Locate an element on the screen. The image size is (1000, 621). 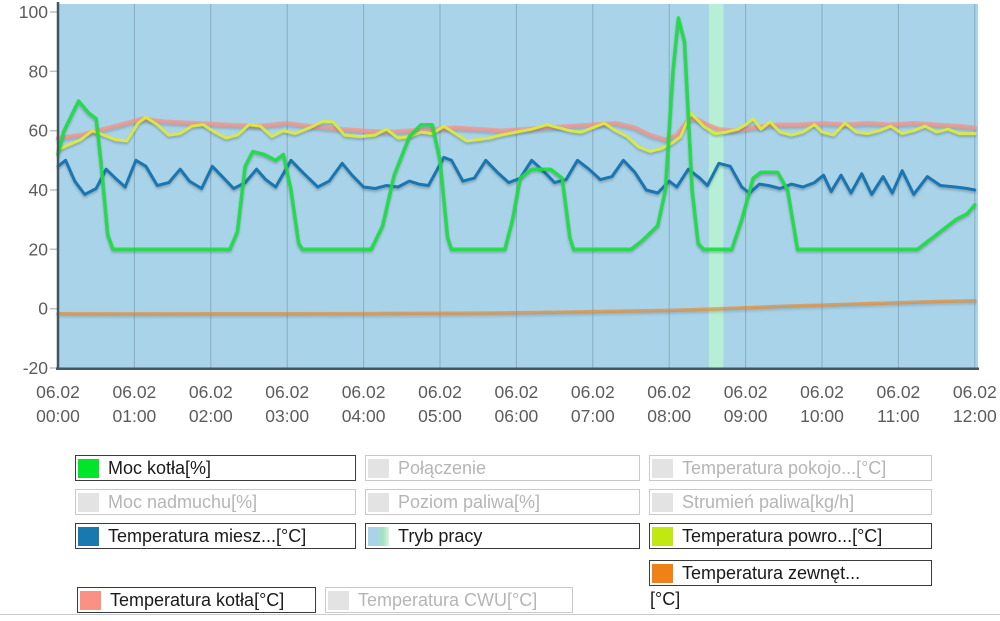
legend-swatch-temperatura-kotla is located at coordinates (90, 600).